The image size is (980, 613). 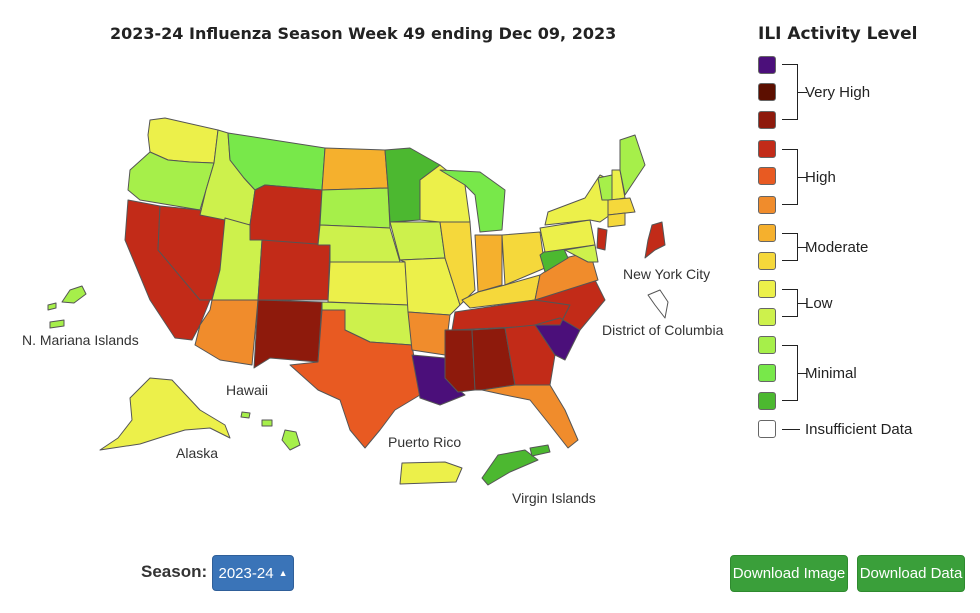 What do you see at coordinates (789, 573) in the screenshot?
I see `download-image-button: Download Image` at bounding box center [789, 573].